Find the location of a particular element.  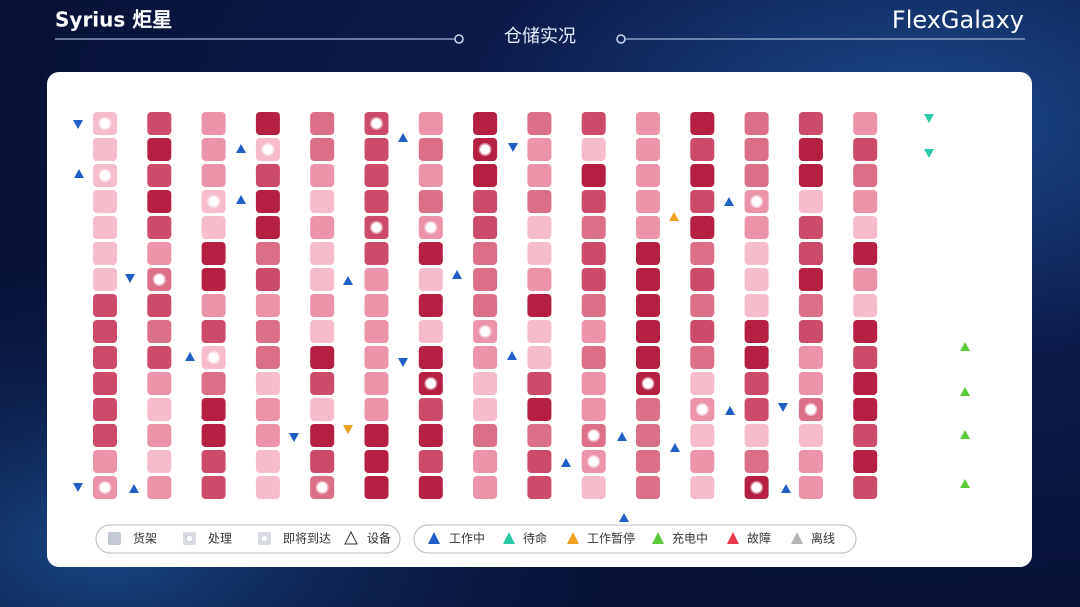

page-title: 仓储实况 is located at coordinates (540, 36).